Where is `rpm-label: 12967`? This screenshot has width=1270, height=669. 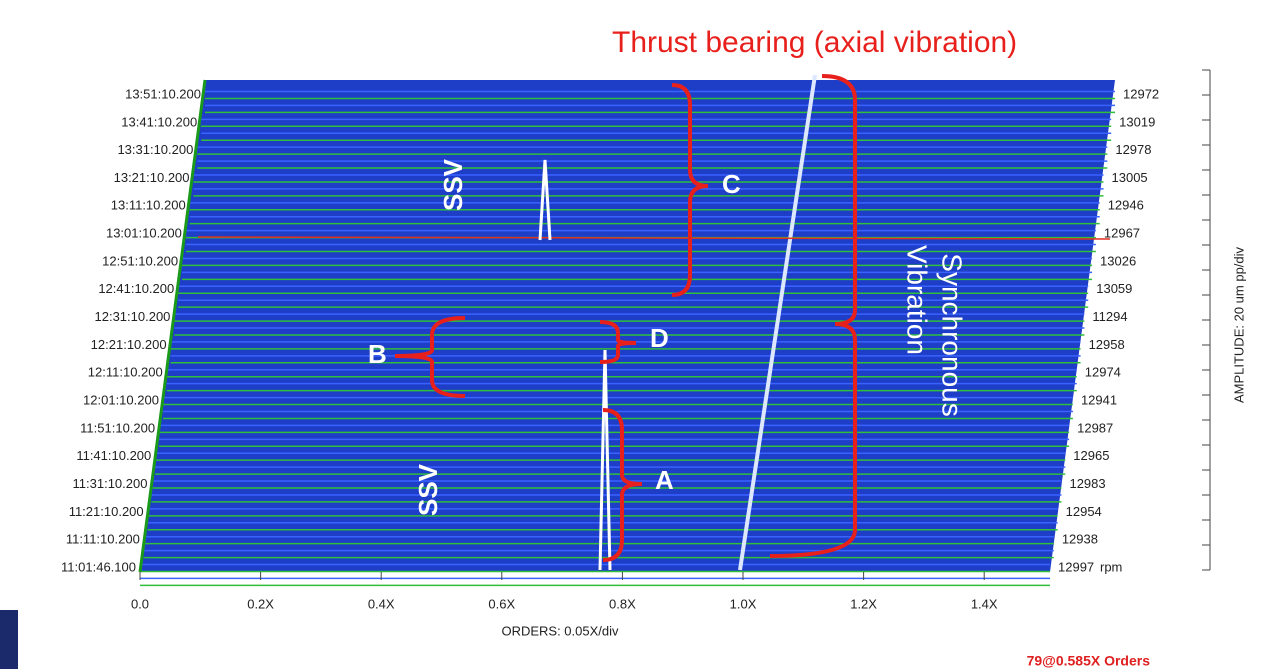 rpm-label: 12967 is located at coordinates (1122, 233).